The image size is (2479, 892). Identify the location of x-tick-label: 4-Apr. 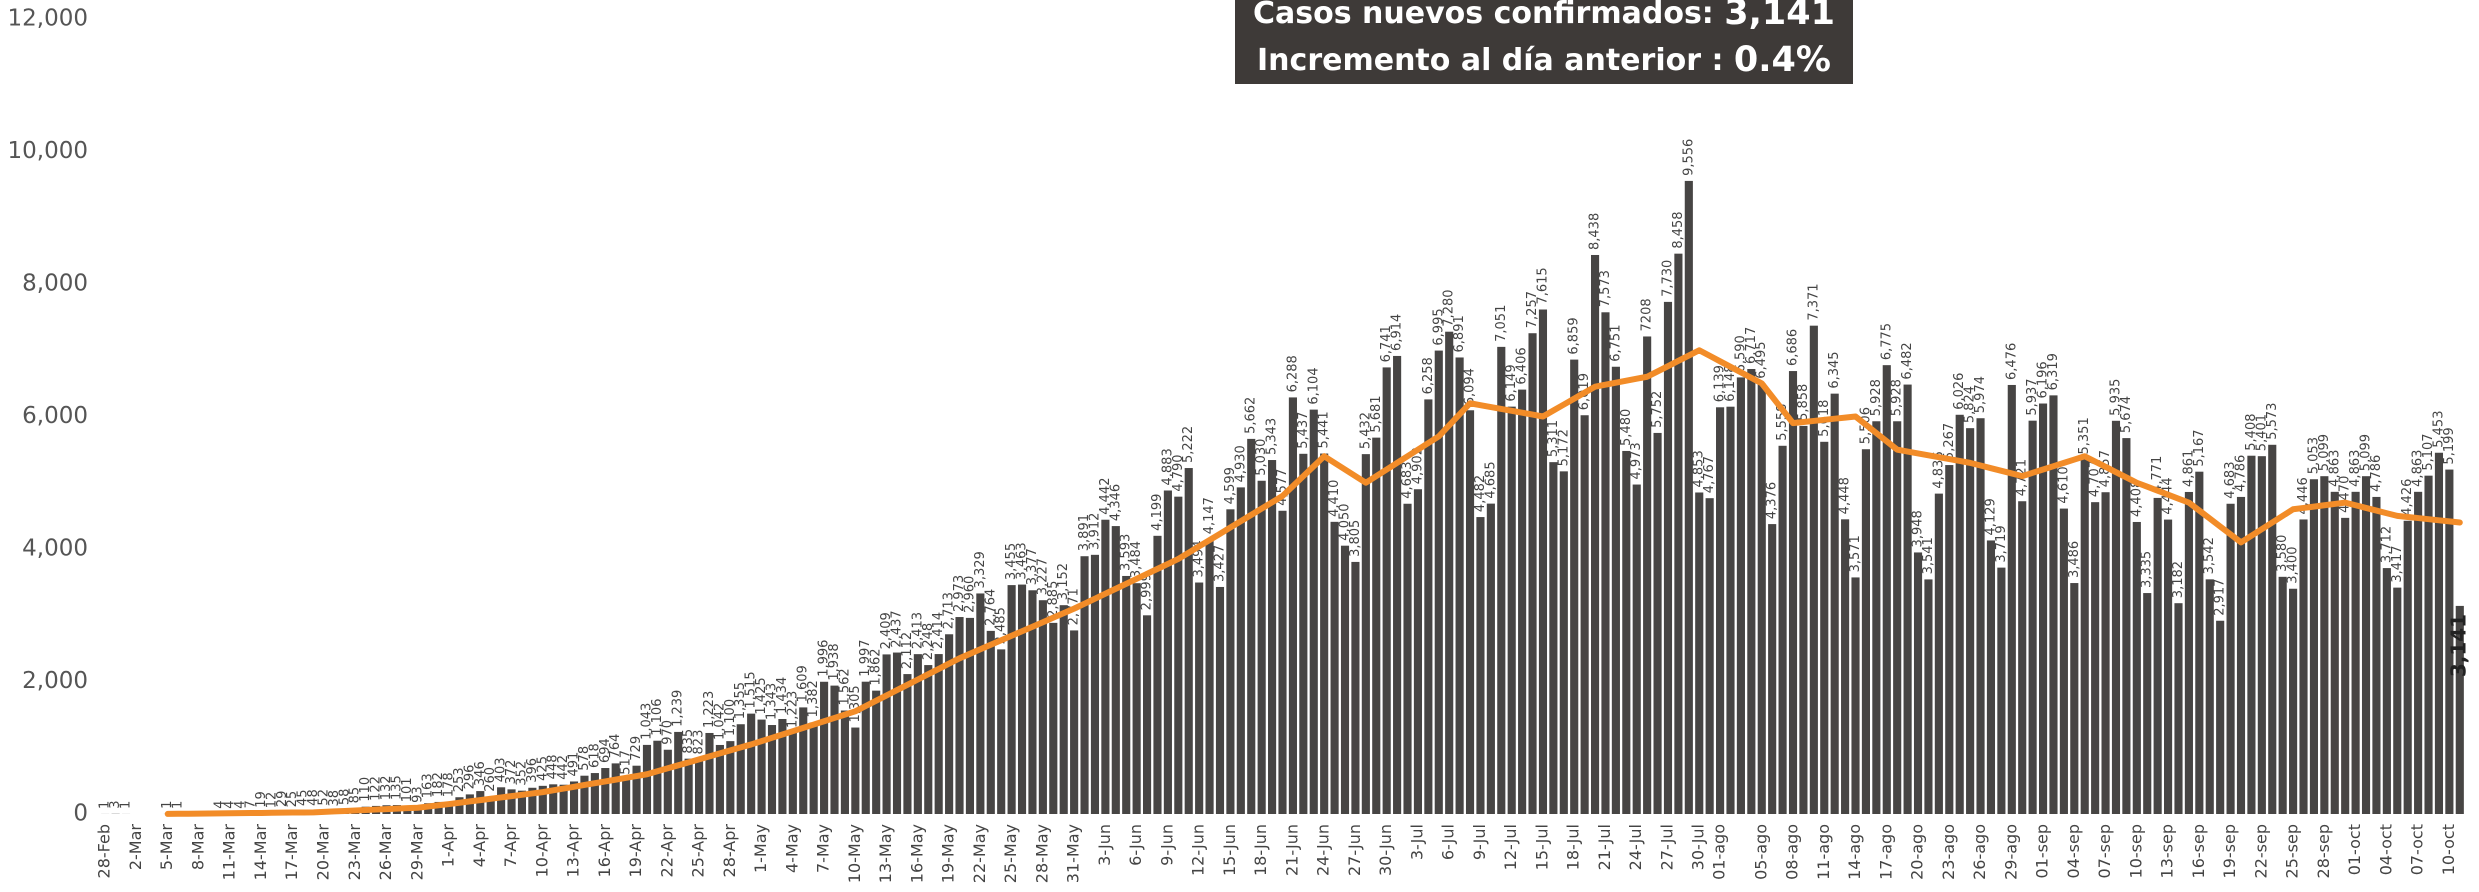
(479, 846).